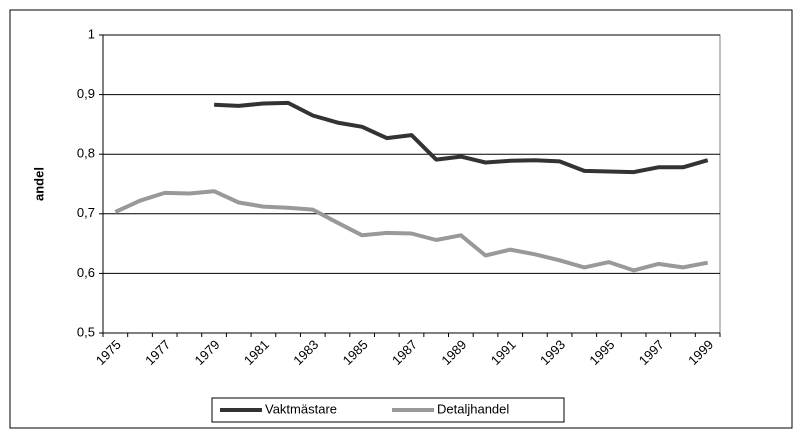 This screenshot has height=429, width=793. What do you see at coordinates (86, 212) in the screenshot?
I see `y-tick-label: 0,7` at bounding box center [86, 212].